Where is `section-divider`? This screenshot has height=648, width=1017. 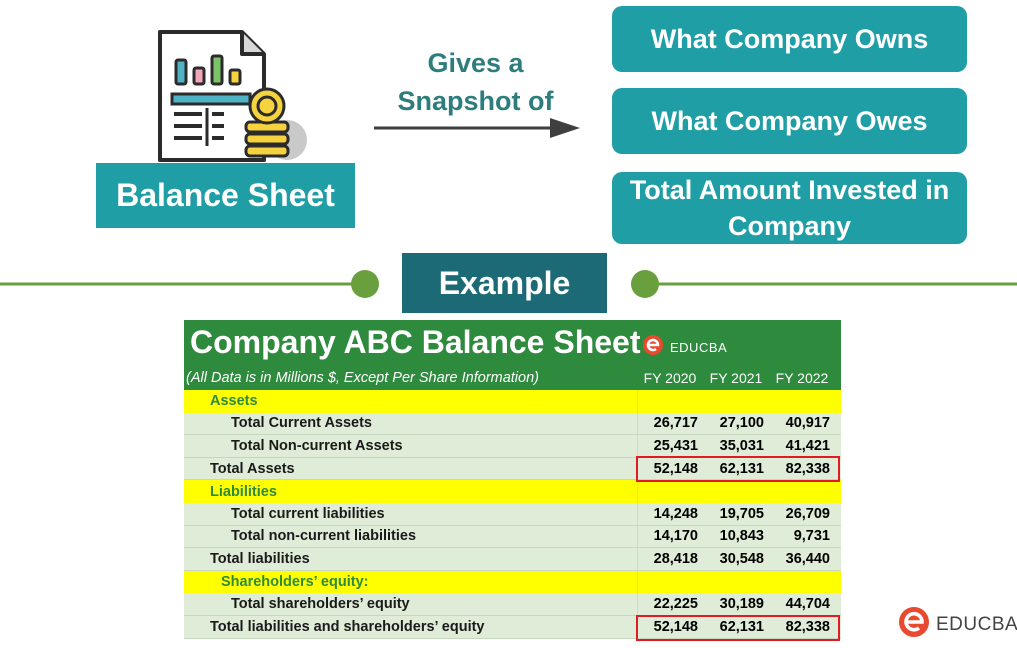 section-divider is located at coordinates (508, 284).